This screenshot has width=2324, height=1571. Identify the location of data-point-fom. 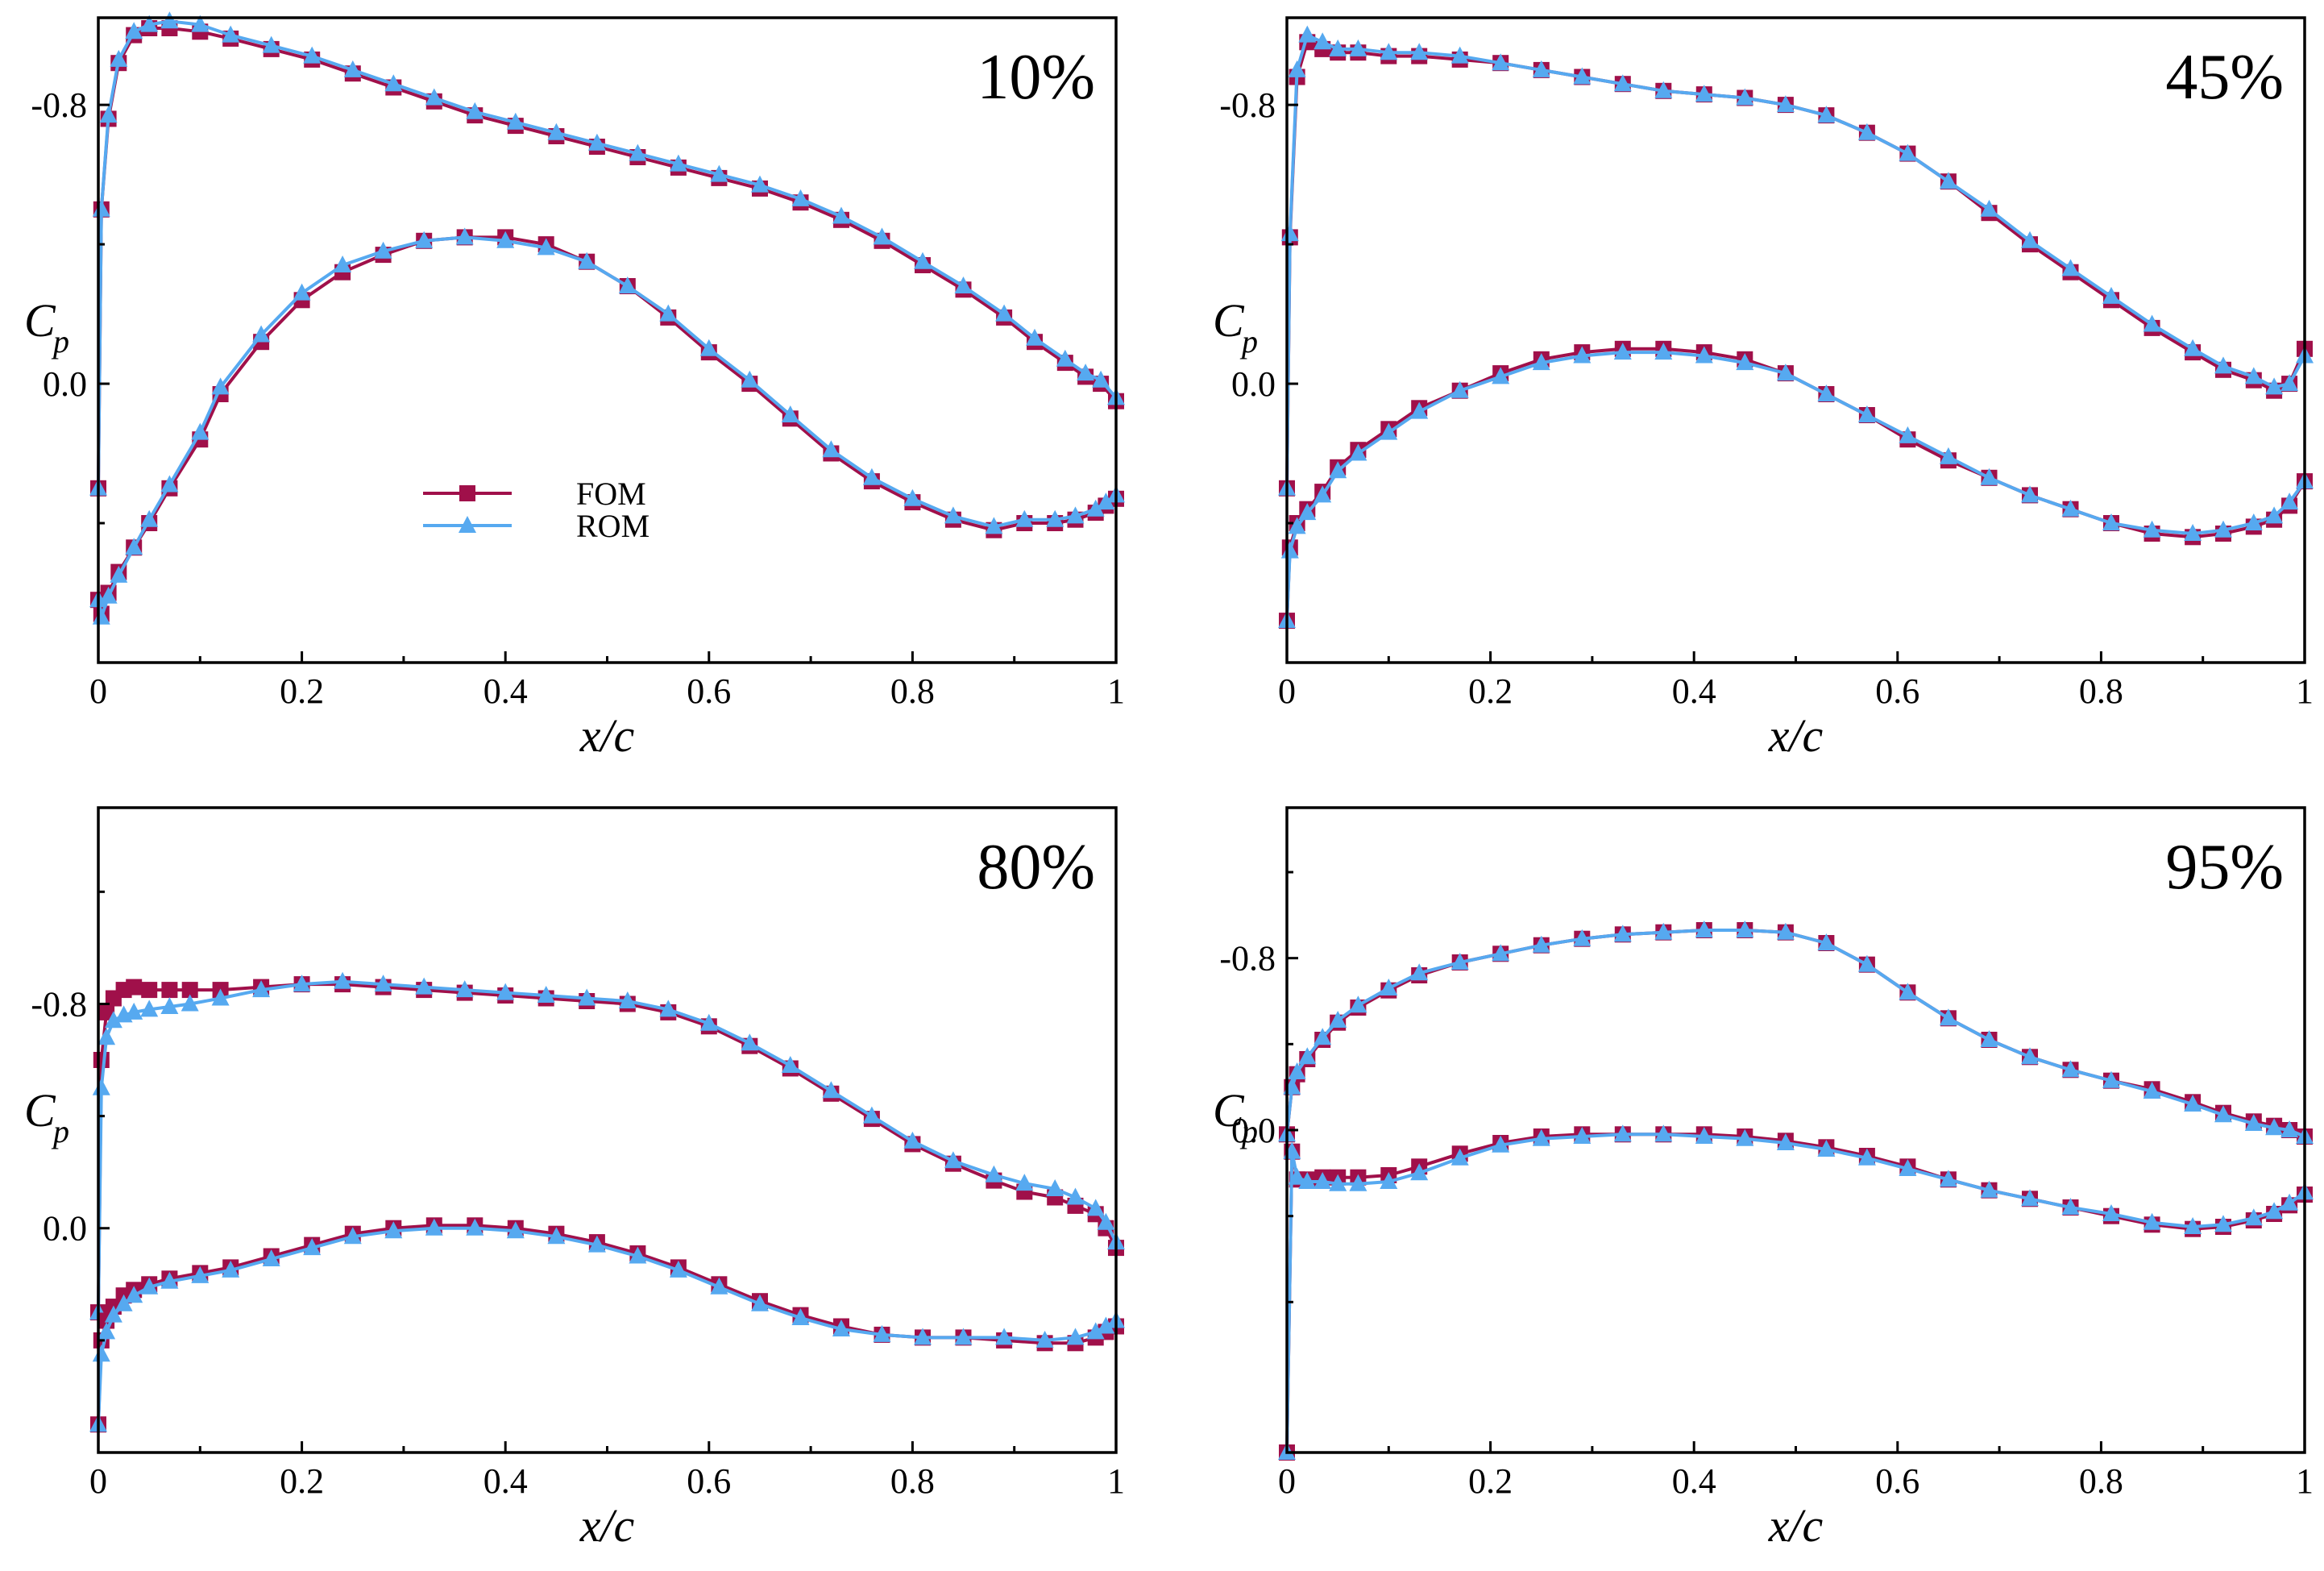
(169, 990).